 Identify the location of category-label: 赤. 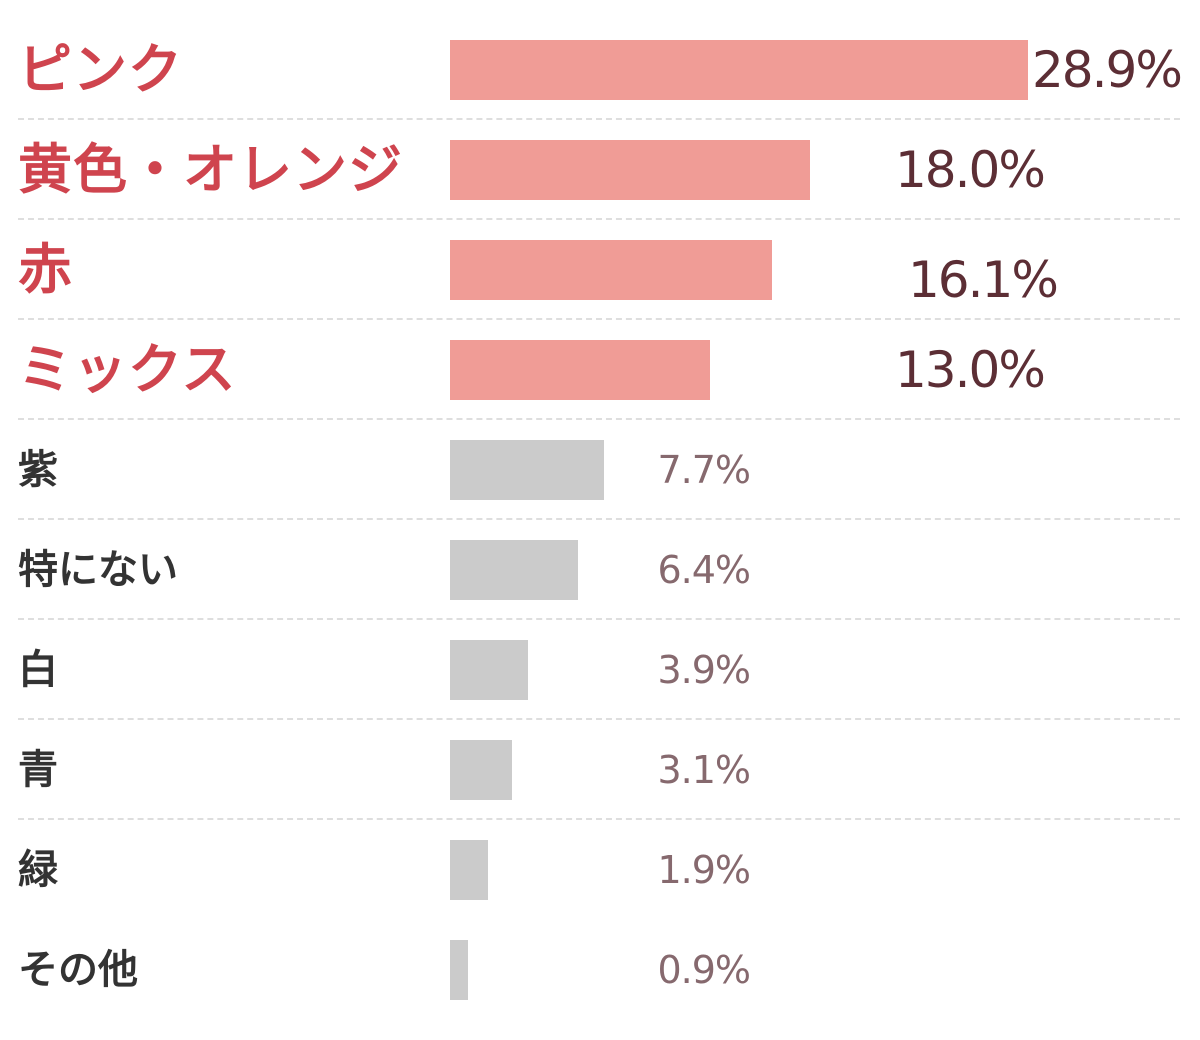
(45, 269).